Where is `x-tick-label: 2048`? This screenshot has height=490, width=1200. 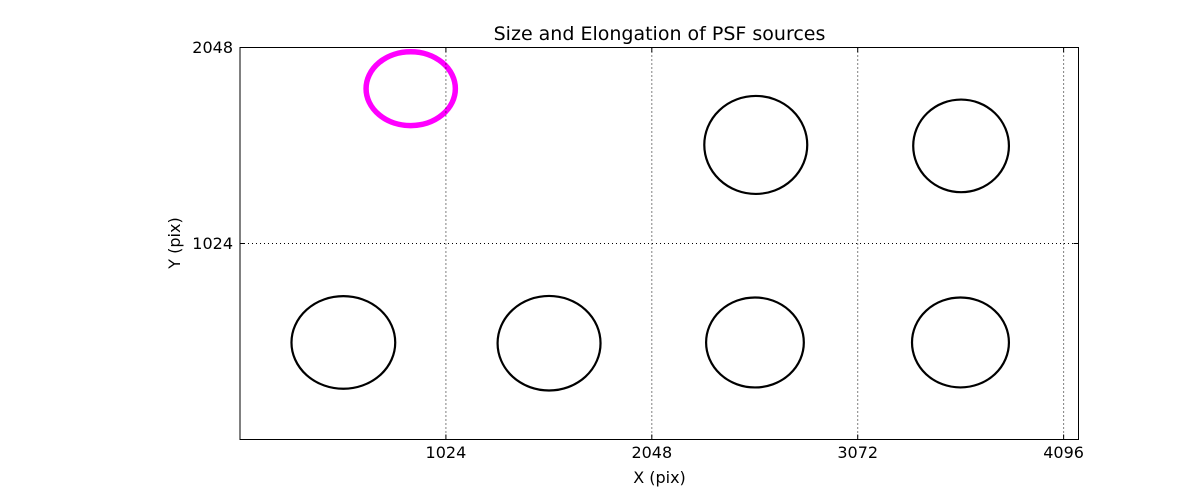 x-tick-label: 2048 is located at coordinates (652, 452).